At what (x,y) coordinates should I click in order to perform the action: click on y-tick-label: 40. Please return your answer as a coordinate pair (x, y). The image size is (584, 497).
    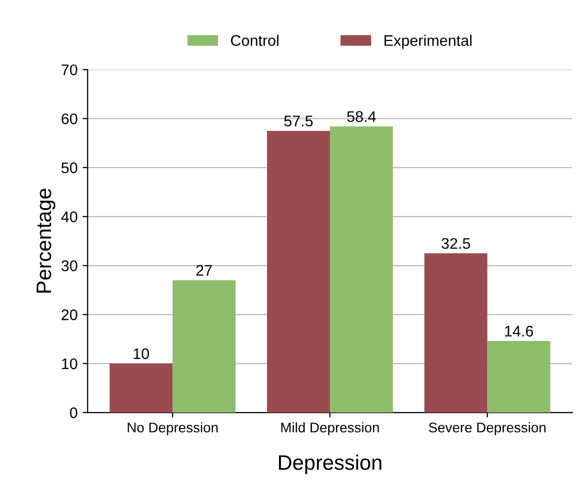
    Looking at the image, I should click on (69, 216).